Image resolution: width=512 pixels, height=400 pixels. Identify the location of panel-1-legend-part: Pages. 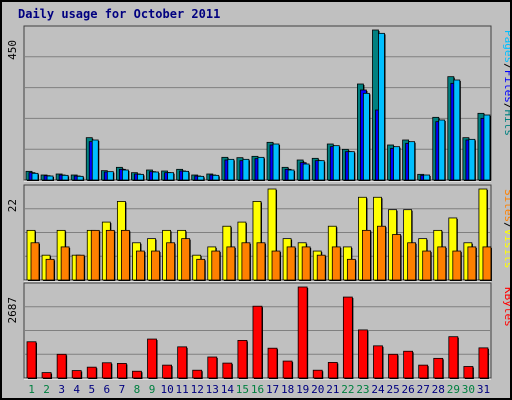
(506, 46).